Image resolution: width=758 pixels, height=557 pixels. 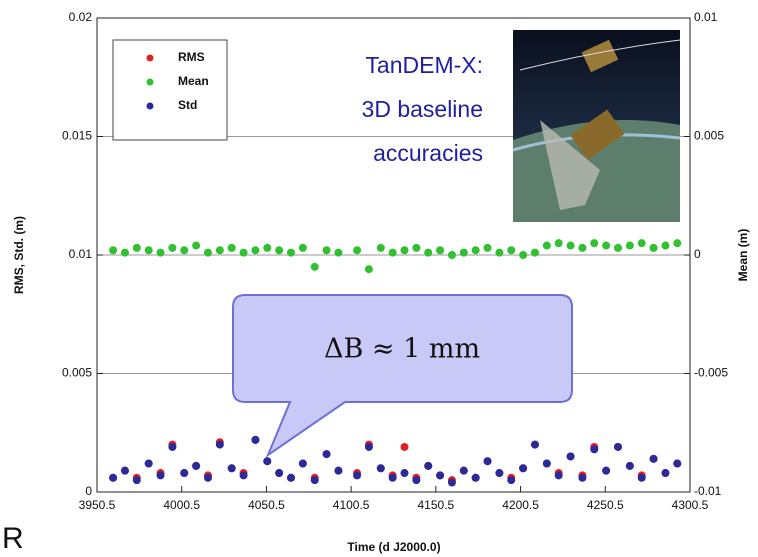 What do you see at coordinates (605, 505) in the screenshot?
I see `x-tick-label: 4250.5` at bounding box center [605, 505].